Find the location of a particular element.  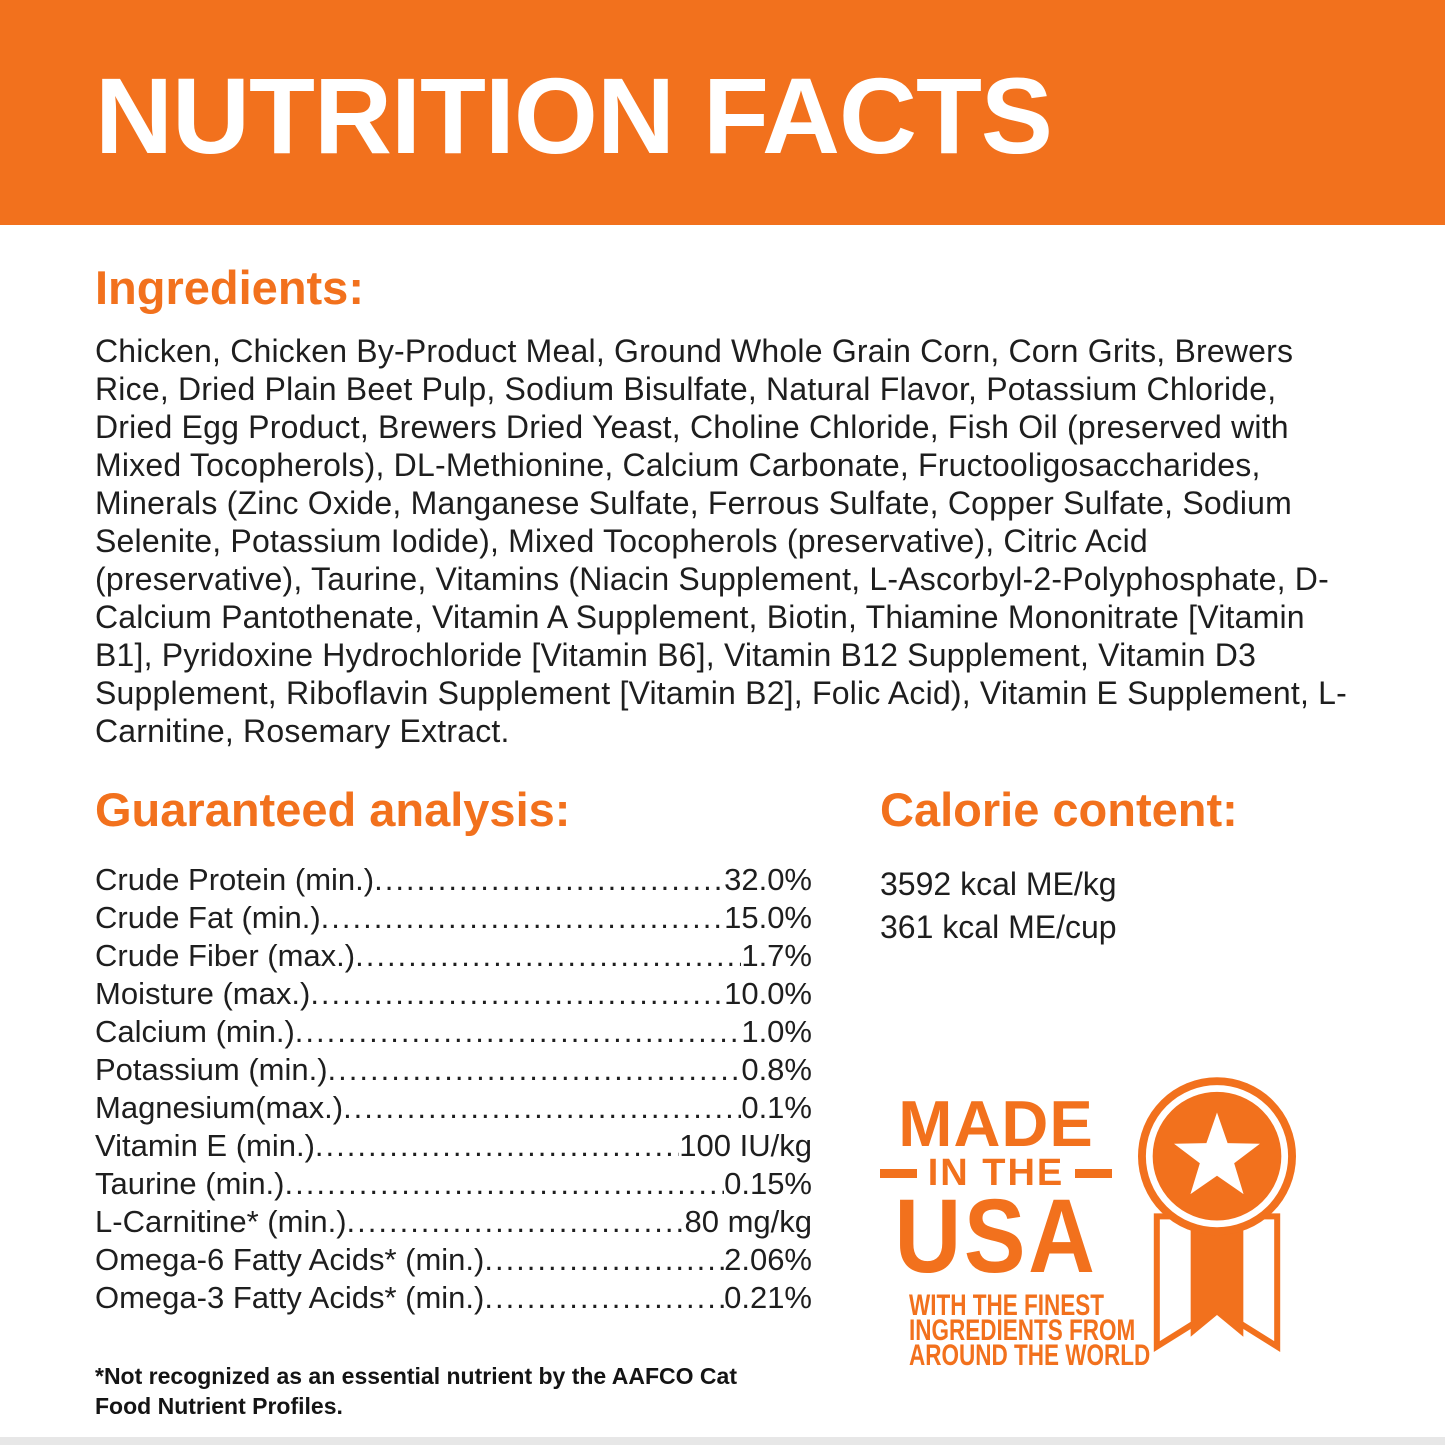

analysis-label: Calcium (min.) is located at coordinates (195, 1031).